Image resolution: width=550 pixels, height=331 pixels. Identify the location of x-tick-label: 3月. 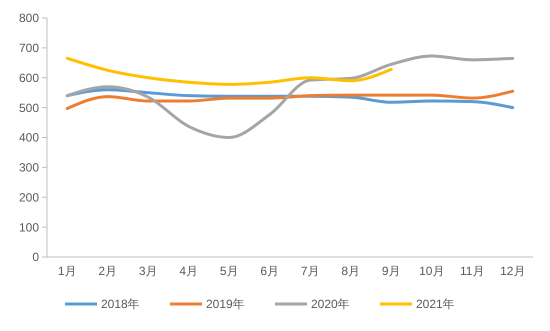
(148, 271).